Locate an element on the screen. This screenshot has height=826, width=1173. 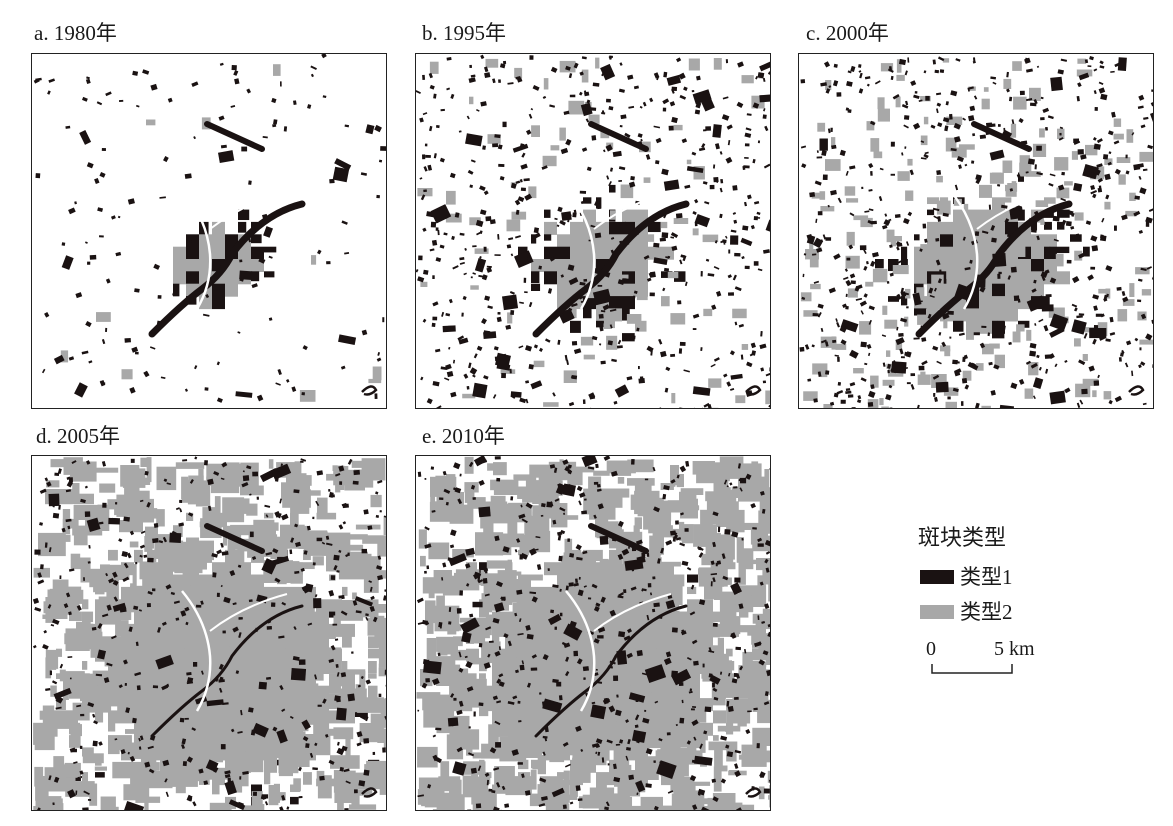
legend-item-type2: 类型2 is located at coordinates (1015, 612).